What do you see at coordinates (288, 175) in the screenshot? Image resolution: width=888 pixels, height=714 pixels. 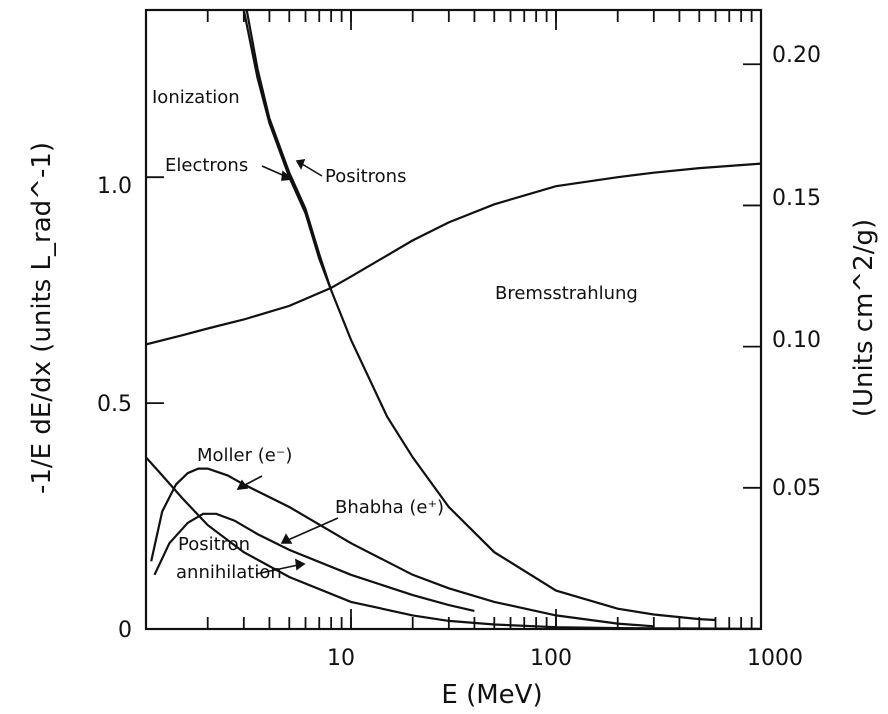 I see `arrowhead-electrons` at bounding box center [288, 175].